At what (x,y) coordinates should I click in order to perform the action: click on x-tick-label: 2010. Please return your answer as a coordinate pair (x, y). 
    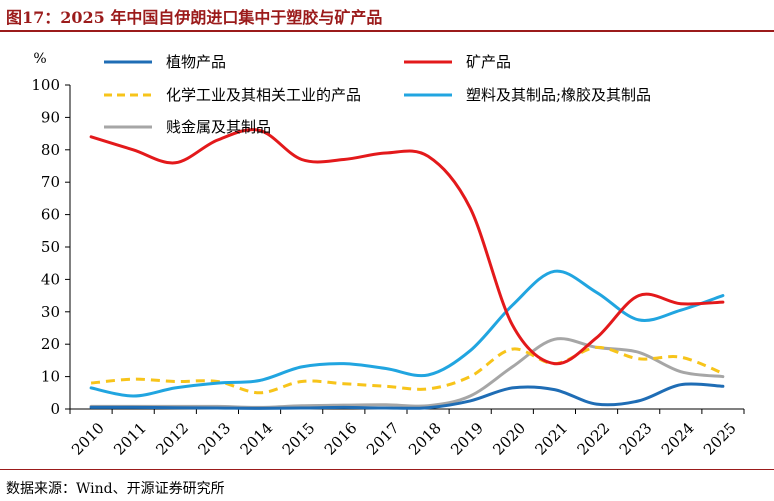
    Looking at the image, I should click on (88, 439).